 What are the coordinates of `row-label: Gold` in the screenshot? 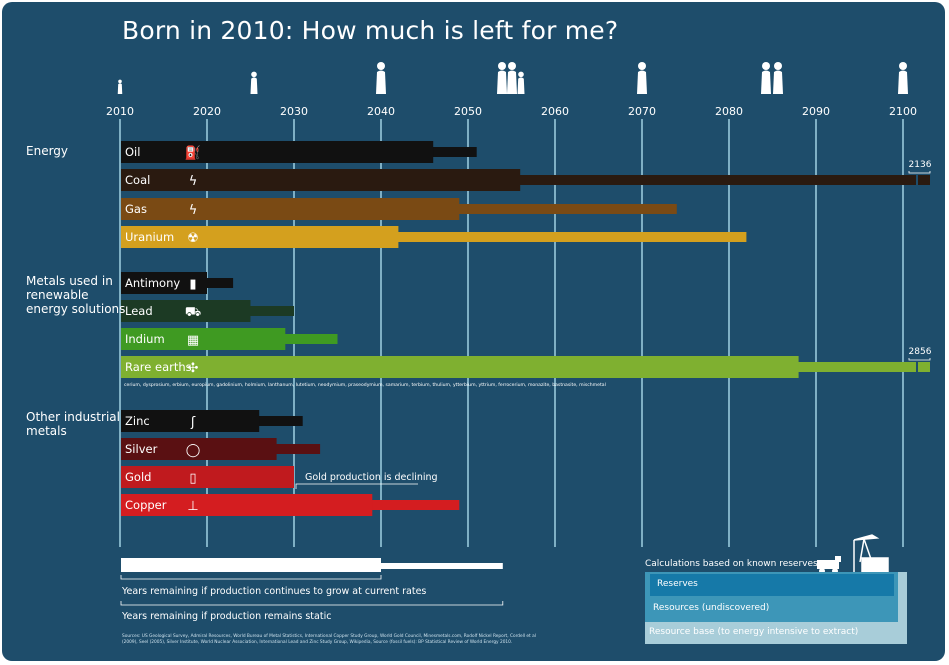 It's located at (138, 477).